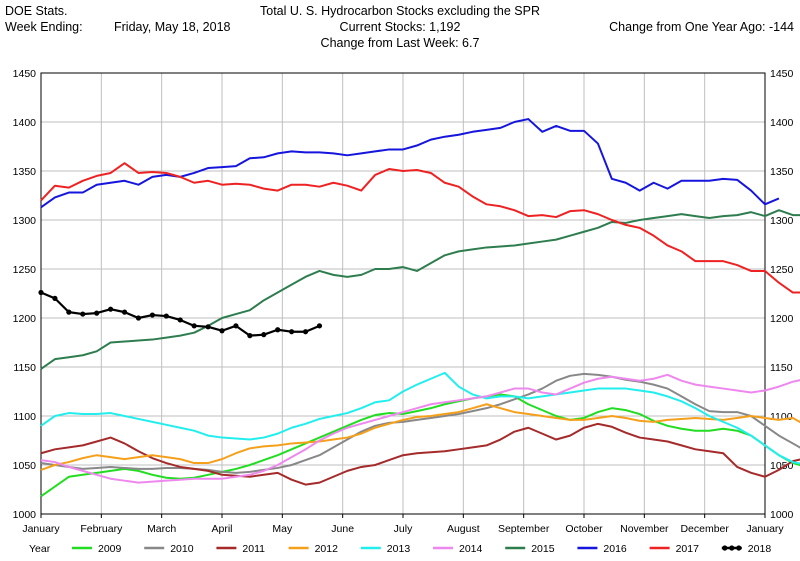 The height and width of the screenshot is (561, 800). What do you see at coordinates (385, 549) in the screenshot?
I see `legend-item-2013: 2013` at bounding box center [385, 549].